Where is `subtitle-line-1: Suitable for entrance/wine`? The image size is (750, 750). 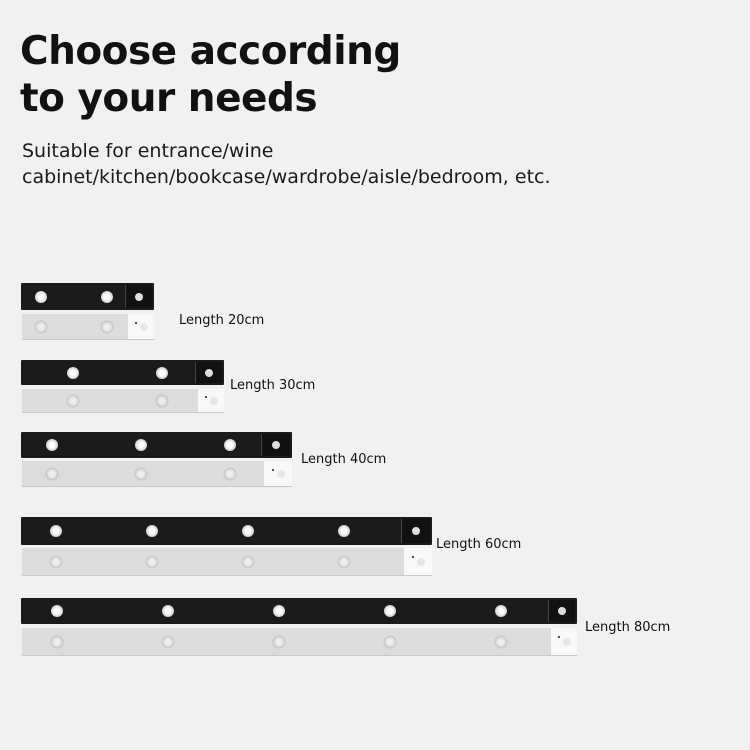
subtitle-line-1: Suitable for entrance/wine is located at coordinates (148, 151).